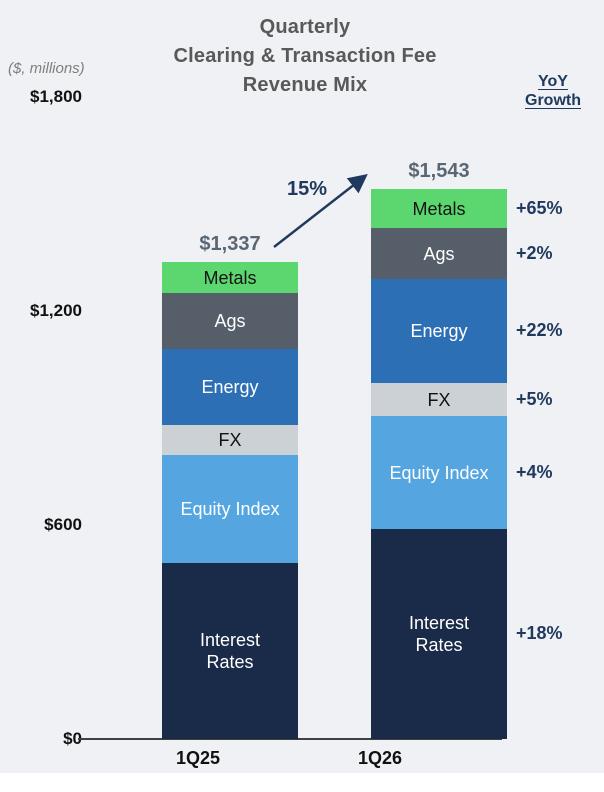 Image resolution: width=604 pixels, height=792 pixels. What do you see at coordinates (305, 85) in the screenshot?
I see `chart-title-line-3: Revenue Mix` at bounding box center [305, 85].